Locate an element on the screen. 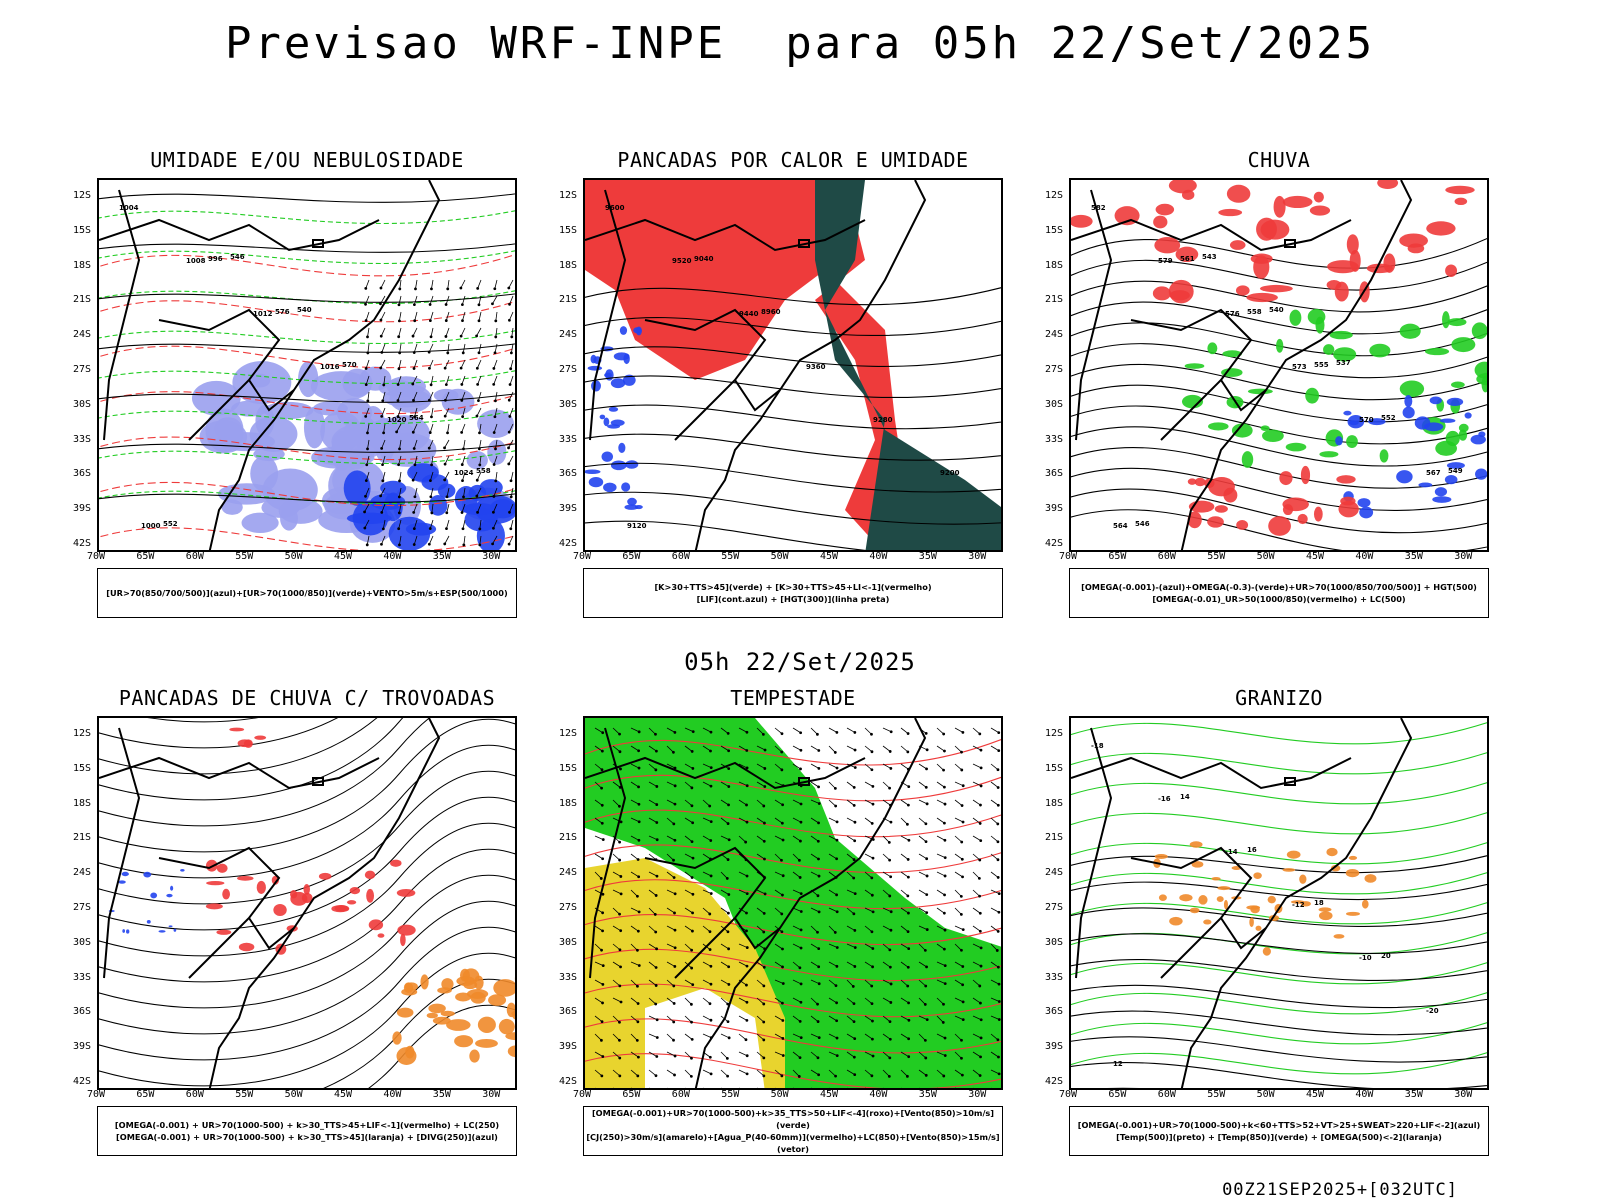  panel-5-lat-tick: 18S is located at coordinates (568, 803).